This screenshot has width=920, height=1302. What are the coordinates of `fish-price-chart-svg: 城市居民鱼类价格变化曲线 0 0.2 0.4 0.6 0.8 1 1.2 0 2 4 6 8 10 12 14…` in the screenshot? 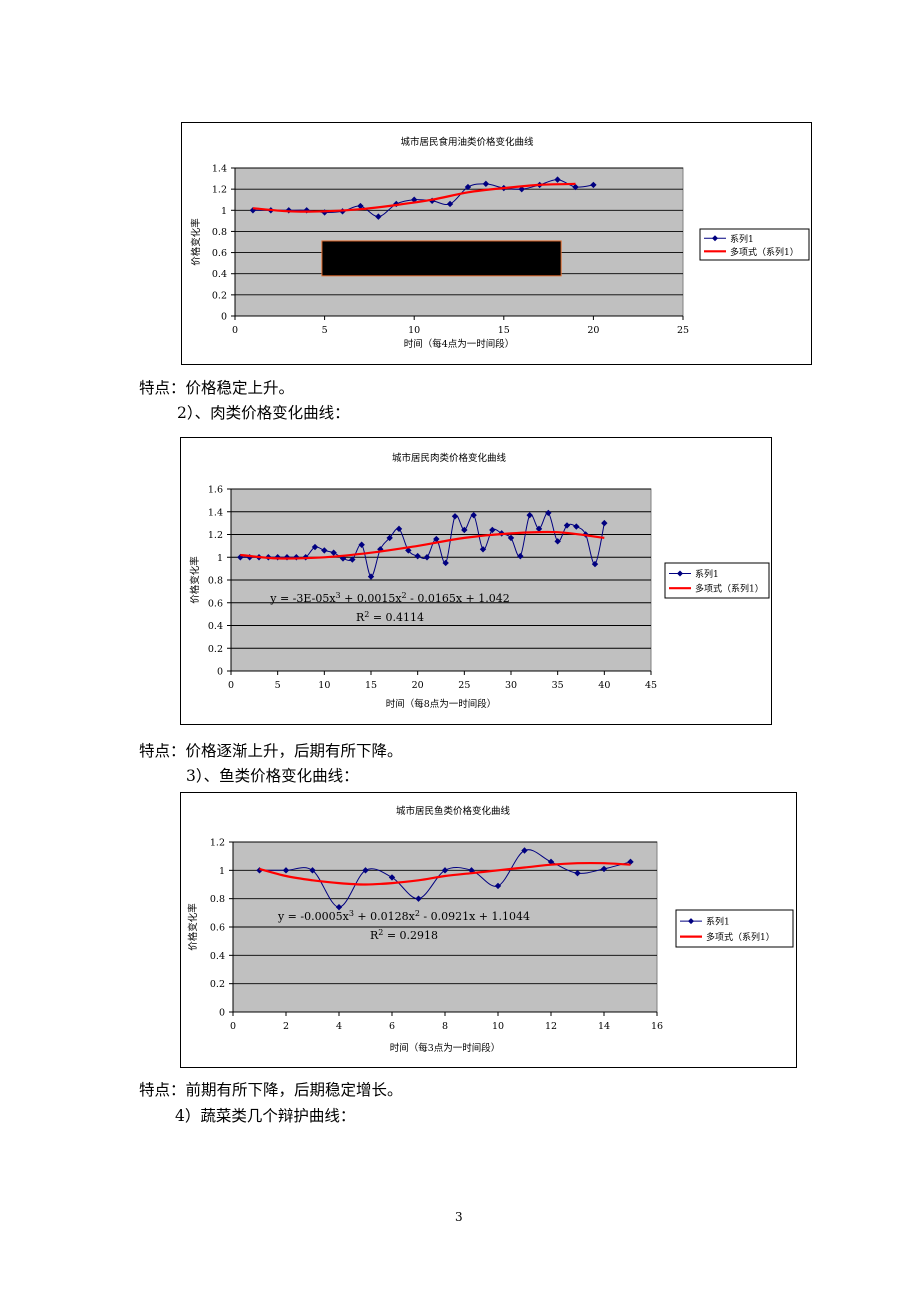 It's located at (490, 929).